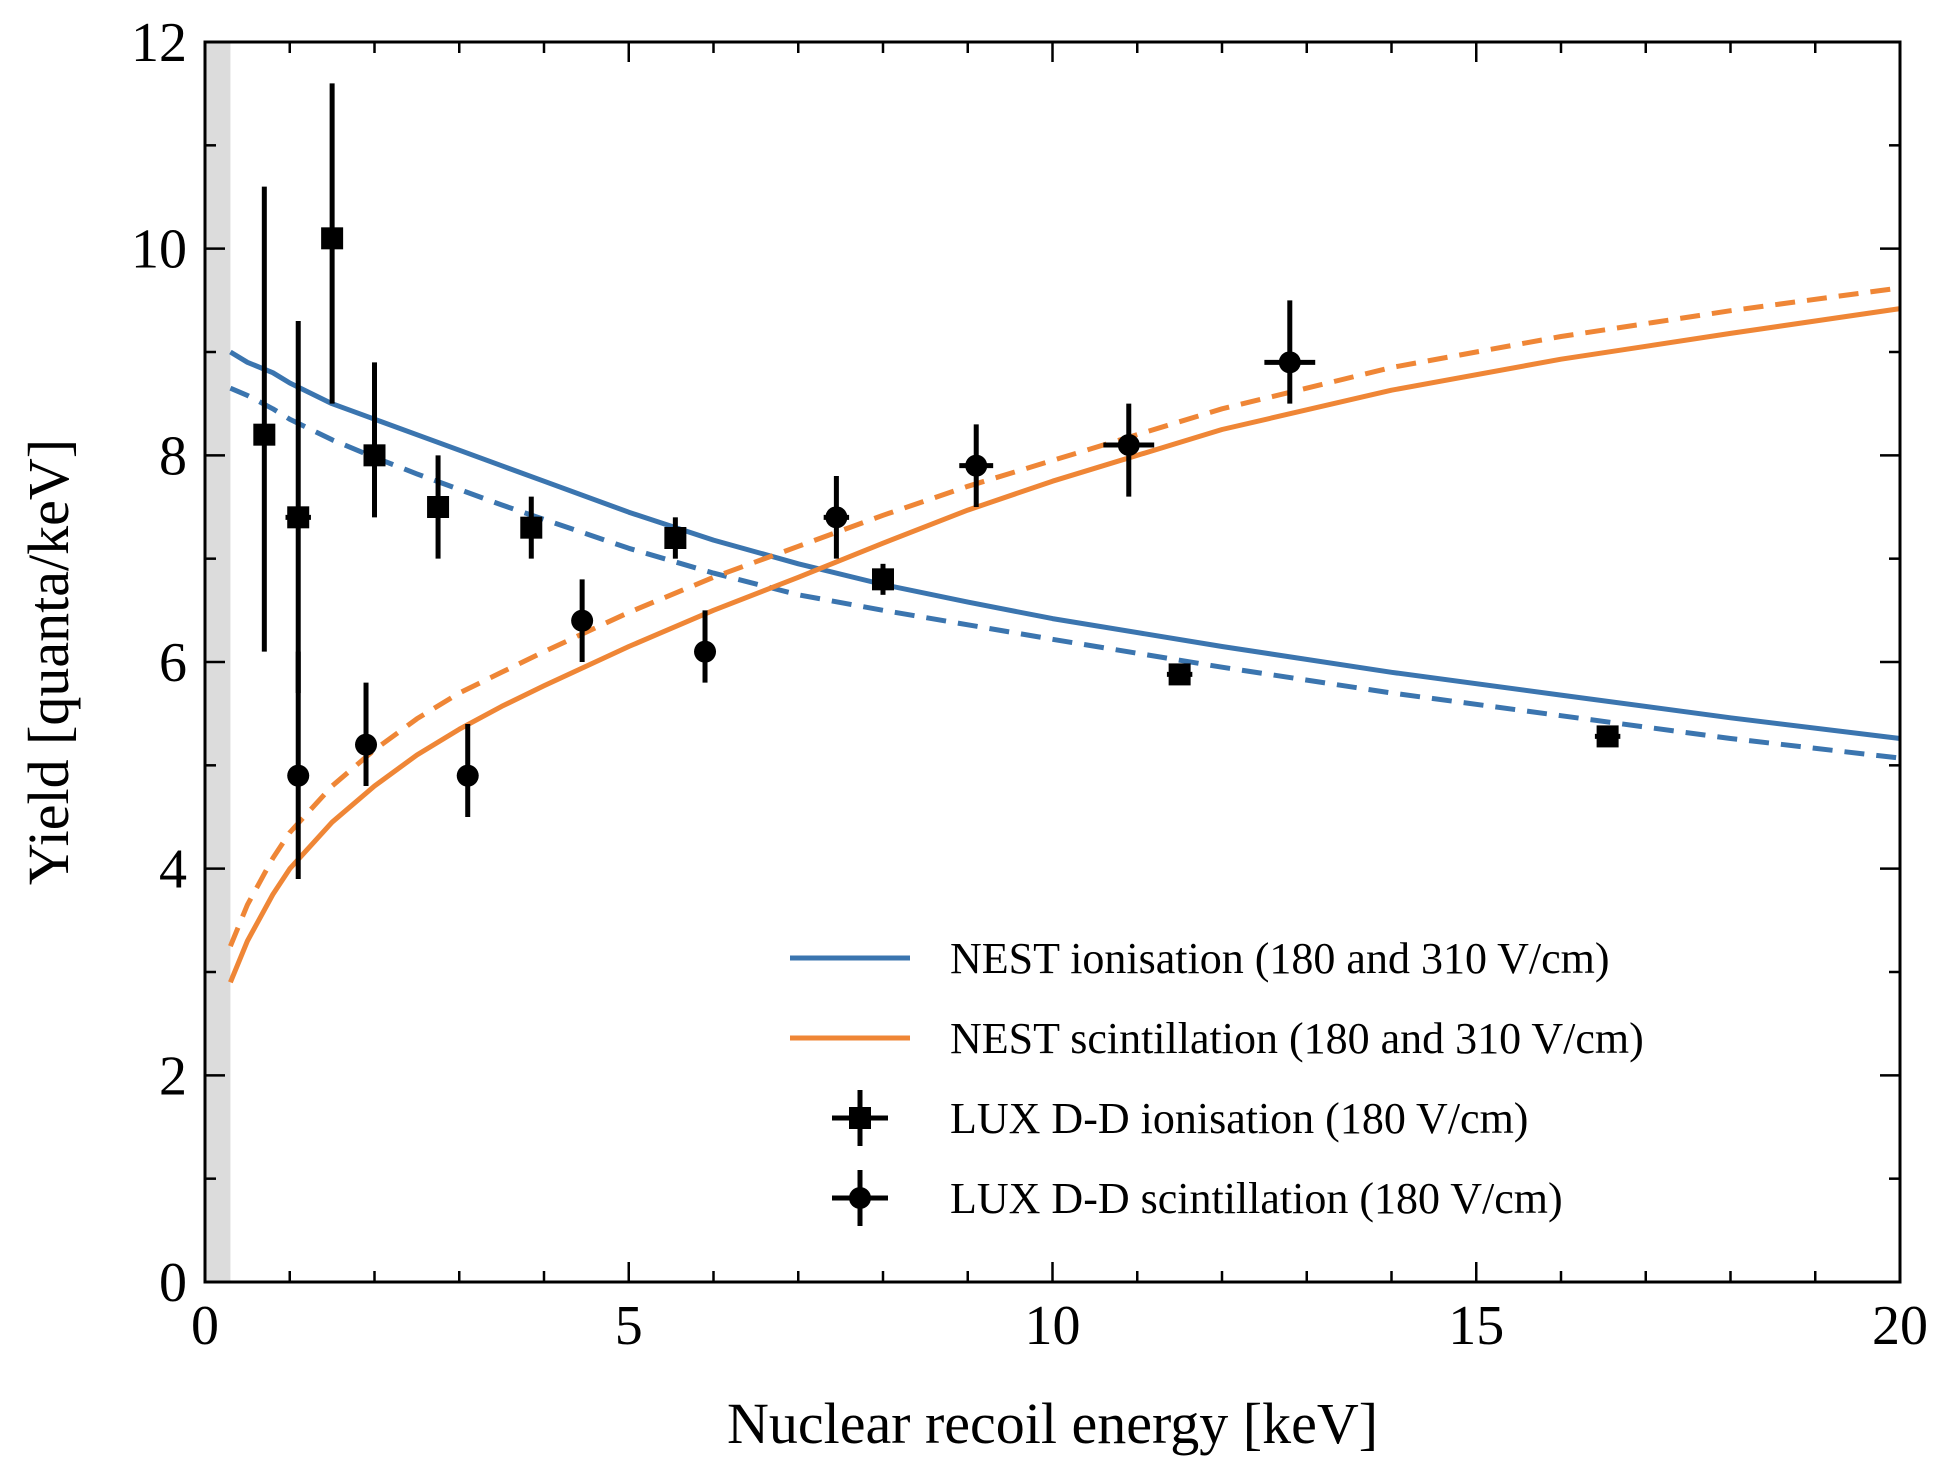  What do you see at coordinates (1239, 1118) in the screenshot?
I see `legend-label: LUX D-D ionisation (180 V/cm)` at bounding box center [1239, 1118].